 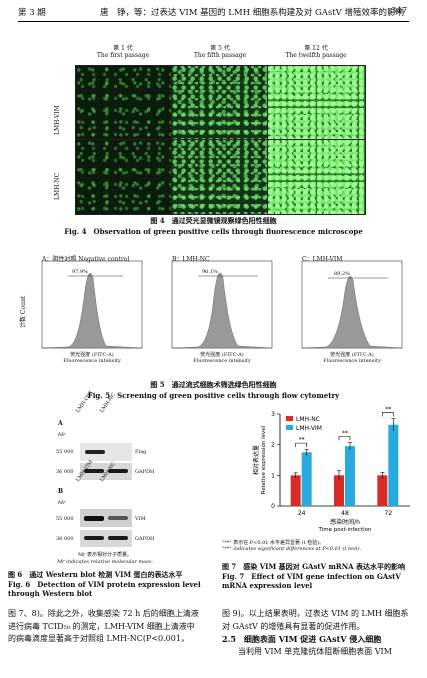 I want to click on fig5-caption-cn: 图 5 通过流式细胞术筛选绿色阳性细胞, so click(x=213, y=384).